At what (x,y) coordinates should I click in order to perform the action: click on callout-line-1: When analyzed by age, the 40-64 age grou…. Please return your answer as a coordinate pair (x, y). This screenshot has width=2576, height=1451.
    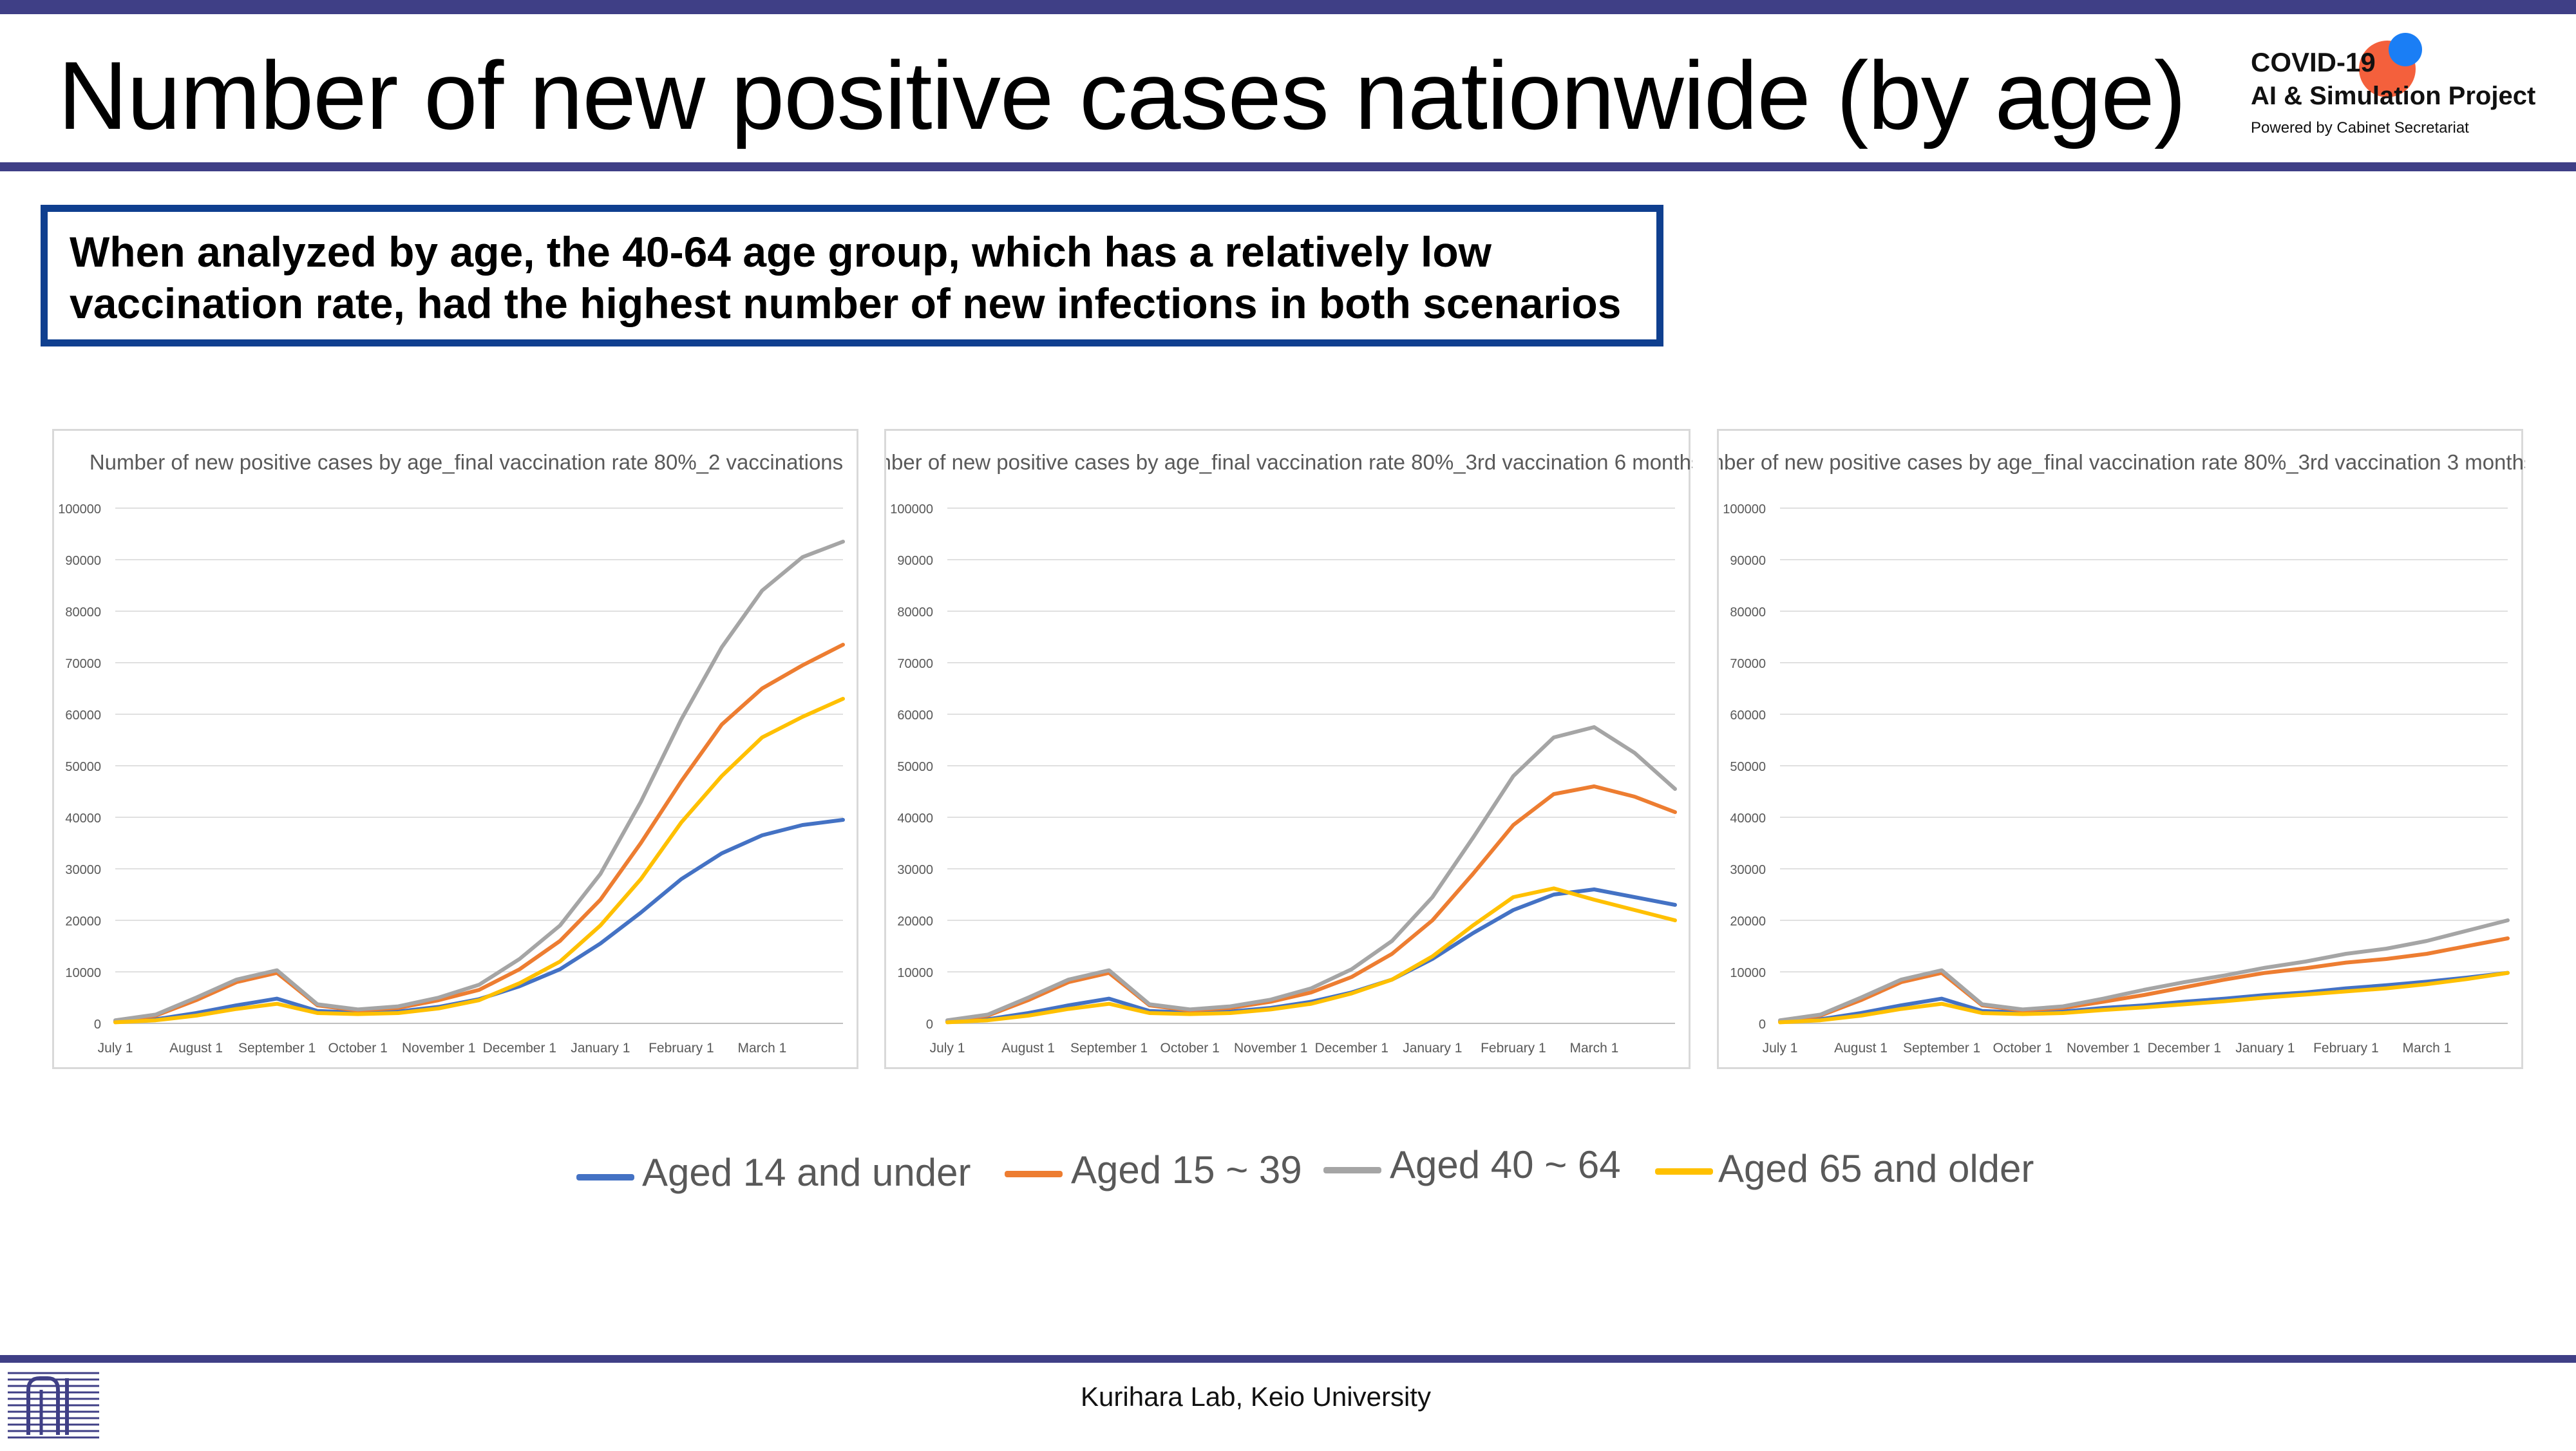
    Looking at the image, I should click on (781, 252).